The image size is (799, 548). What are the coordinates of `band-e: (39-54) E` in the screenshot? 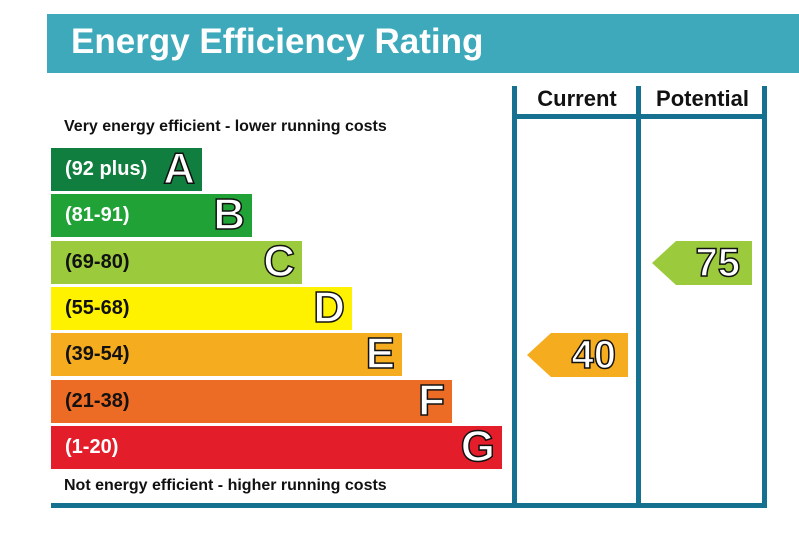 It's located at (226, 354).